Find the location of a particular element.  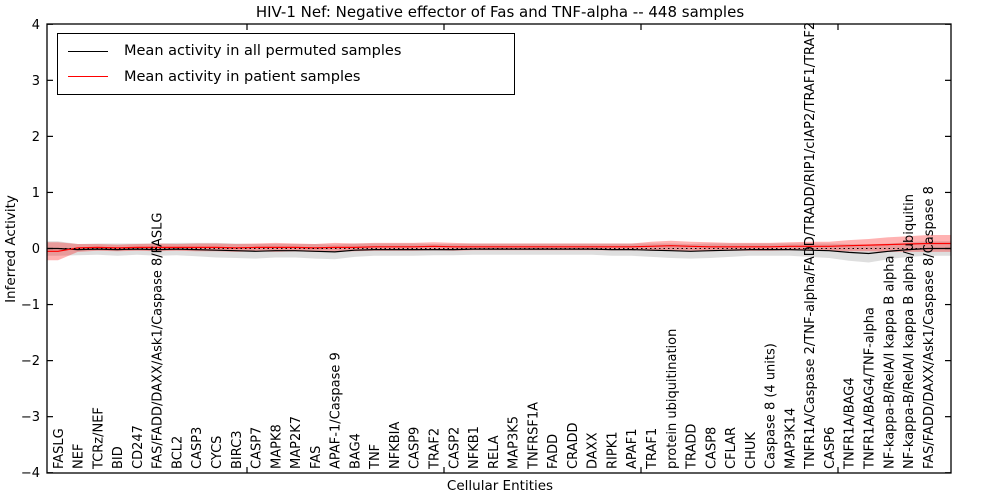

band-patient is located at coordinates (499, 248).